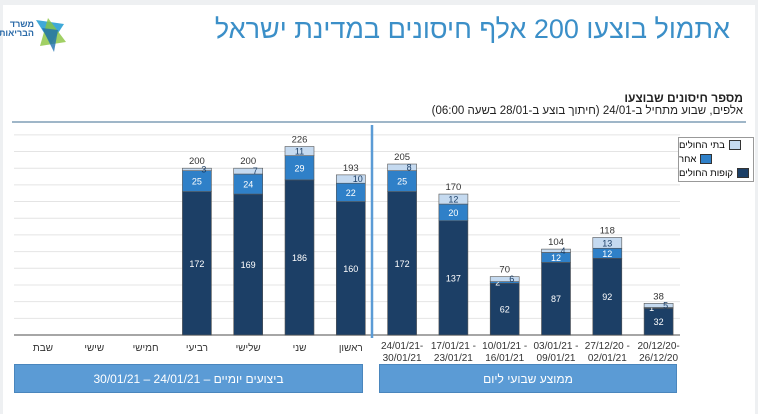  Describe the element at coordinates (453, 346) in the screenshot. I see `x-tick-label: 17/01/21 -` at that location.